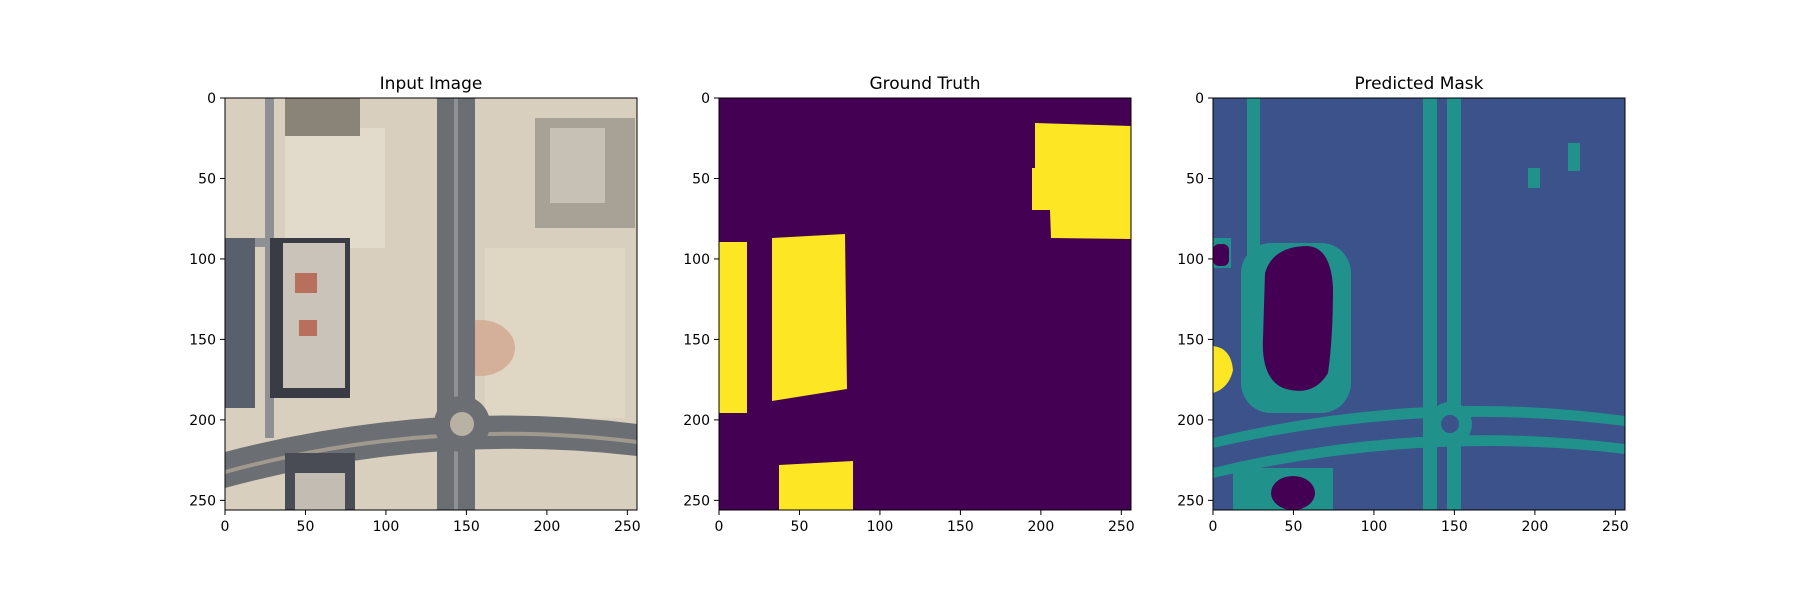 The width and height of the screenshot is (1800, 600). I want to click on other-region, so click(1223, 369).